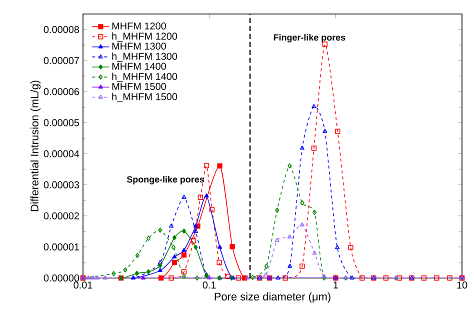 The width and height of the screenshot is (474, 326). I want to click on y-tick-label: 0.00002, so click(61, 216).